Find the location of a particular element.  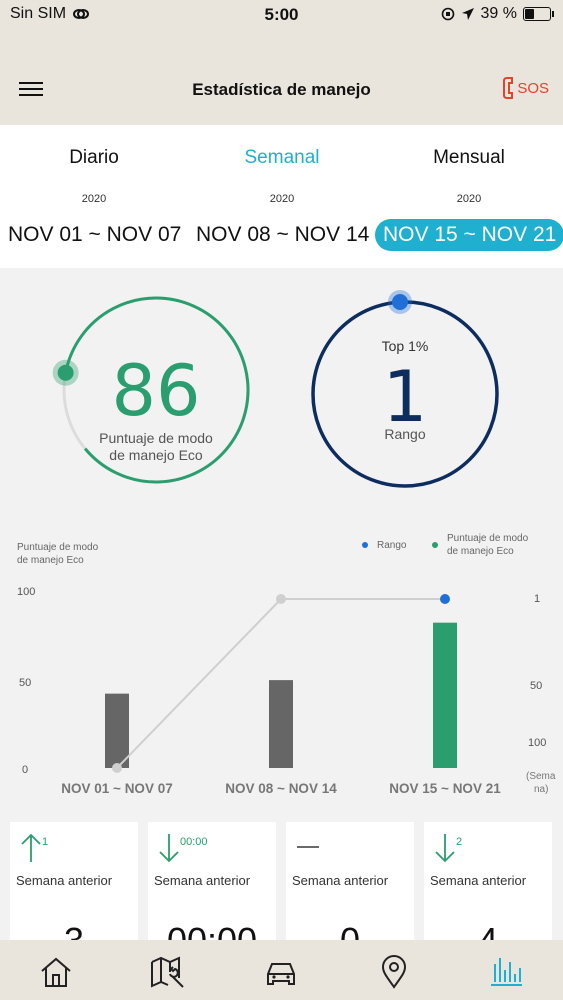

eco-score-label: Puntuaje de modo de manejo Eco is located at coordinates (156, 447).